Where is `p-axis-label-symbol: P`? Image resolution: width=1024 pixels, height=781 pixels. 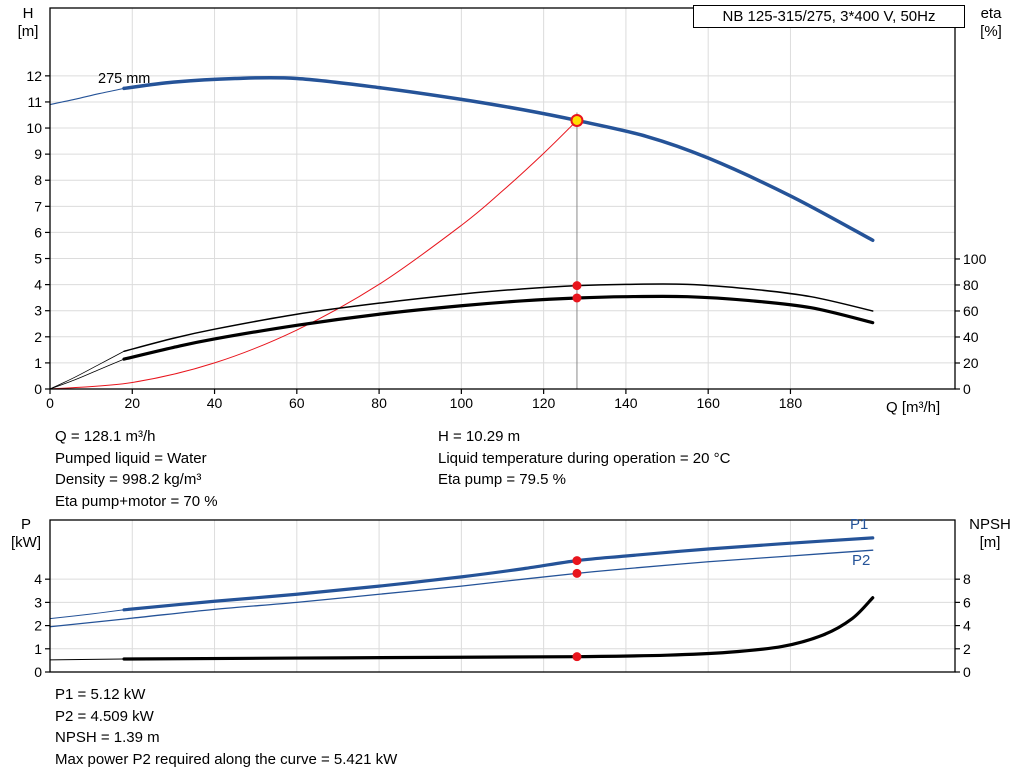
p-axis-label-symbol: P is located at coordinates (25, 524).